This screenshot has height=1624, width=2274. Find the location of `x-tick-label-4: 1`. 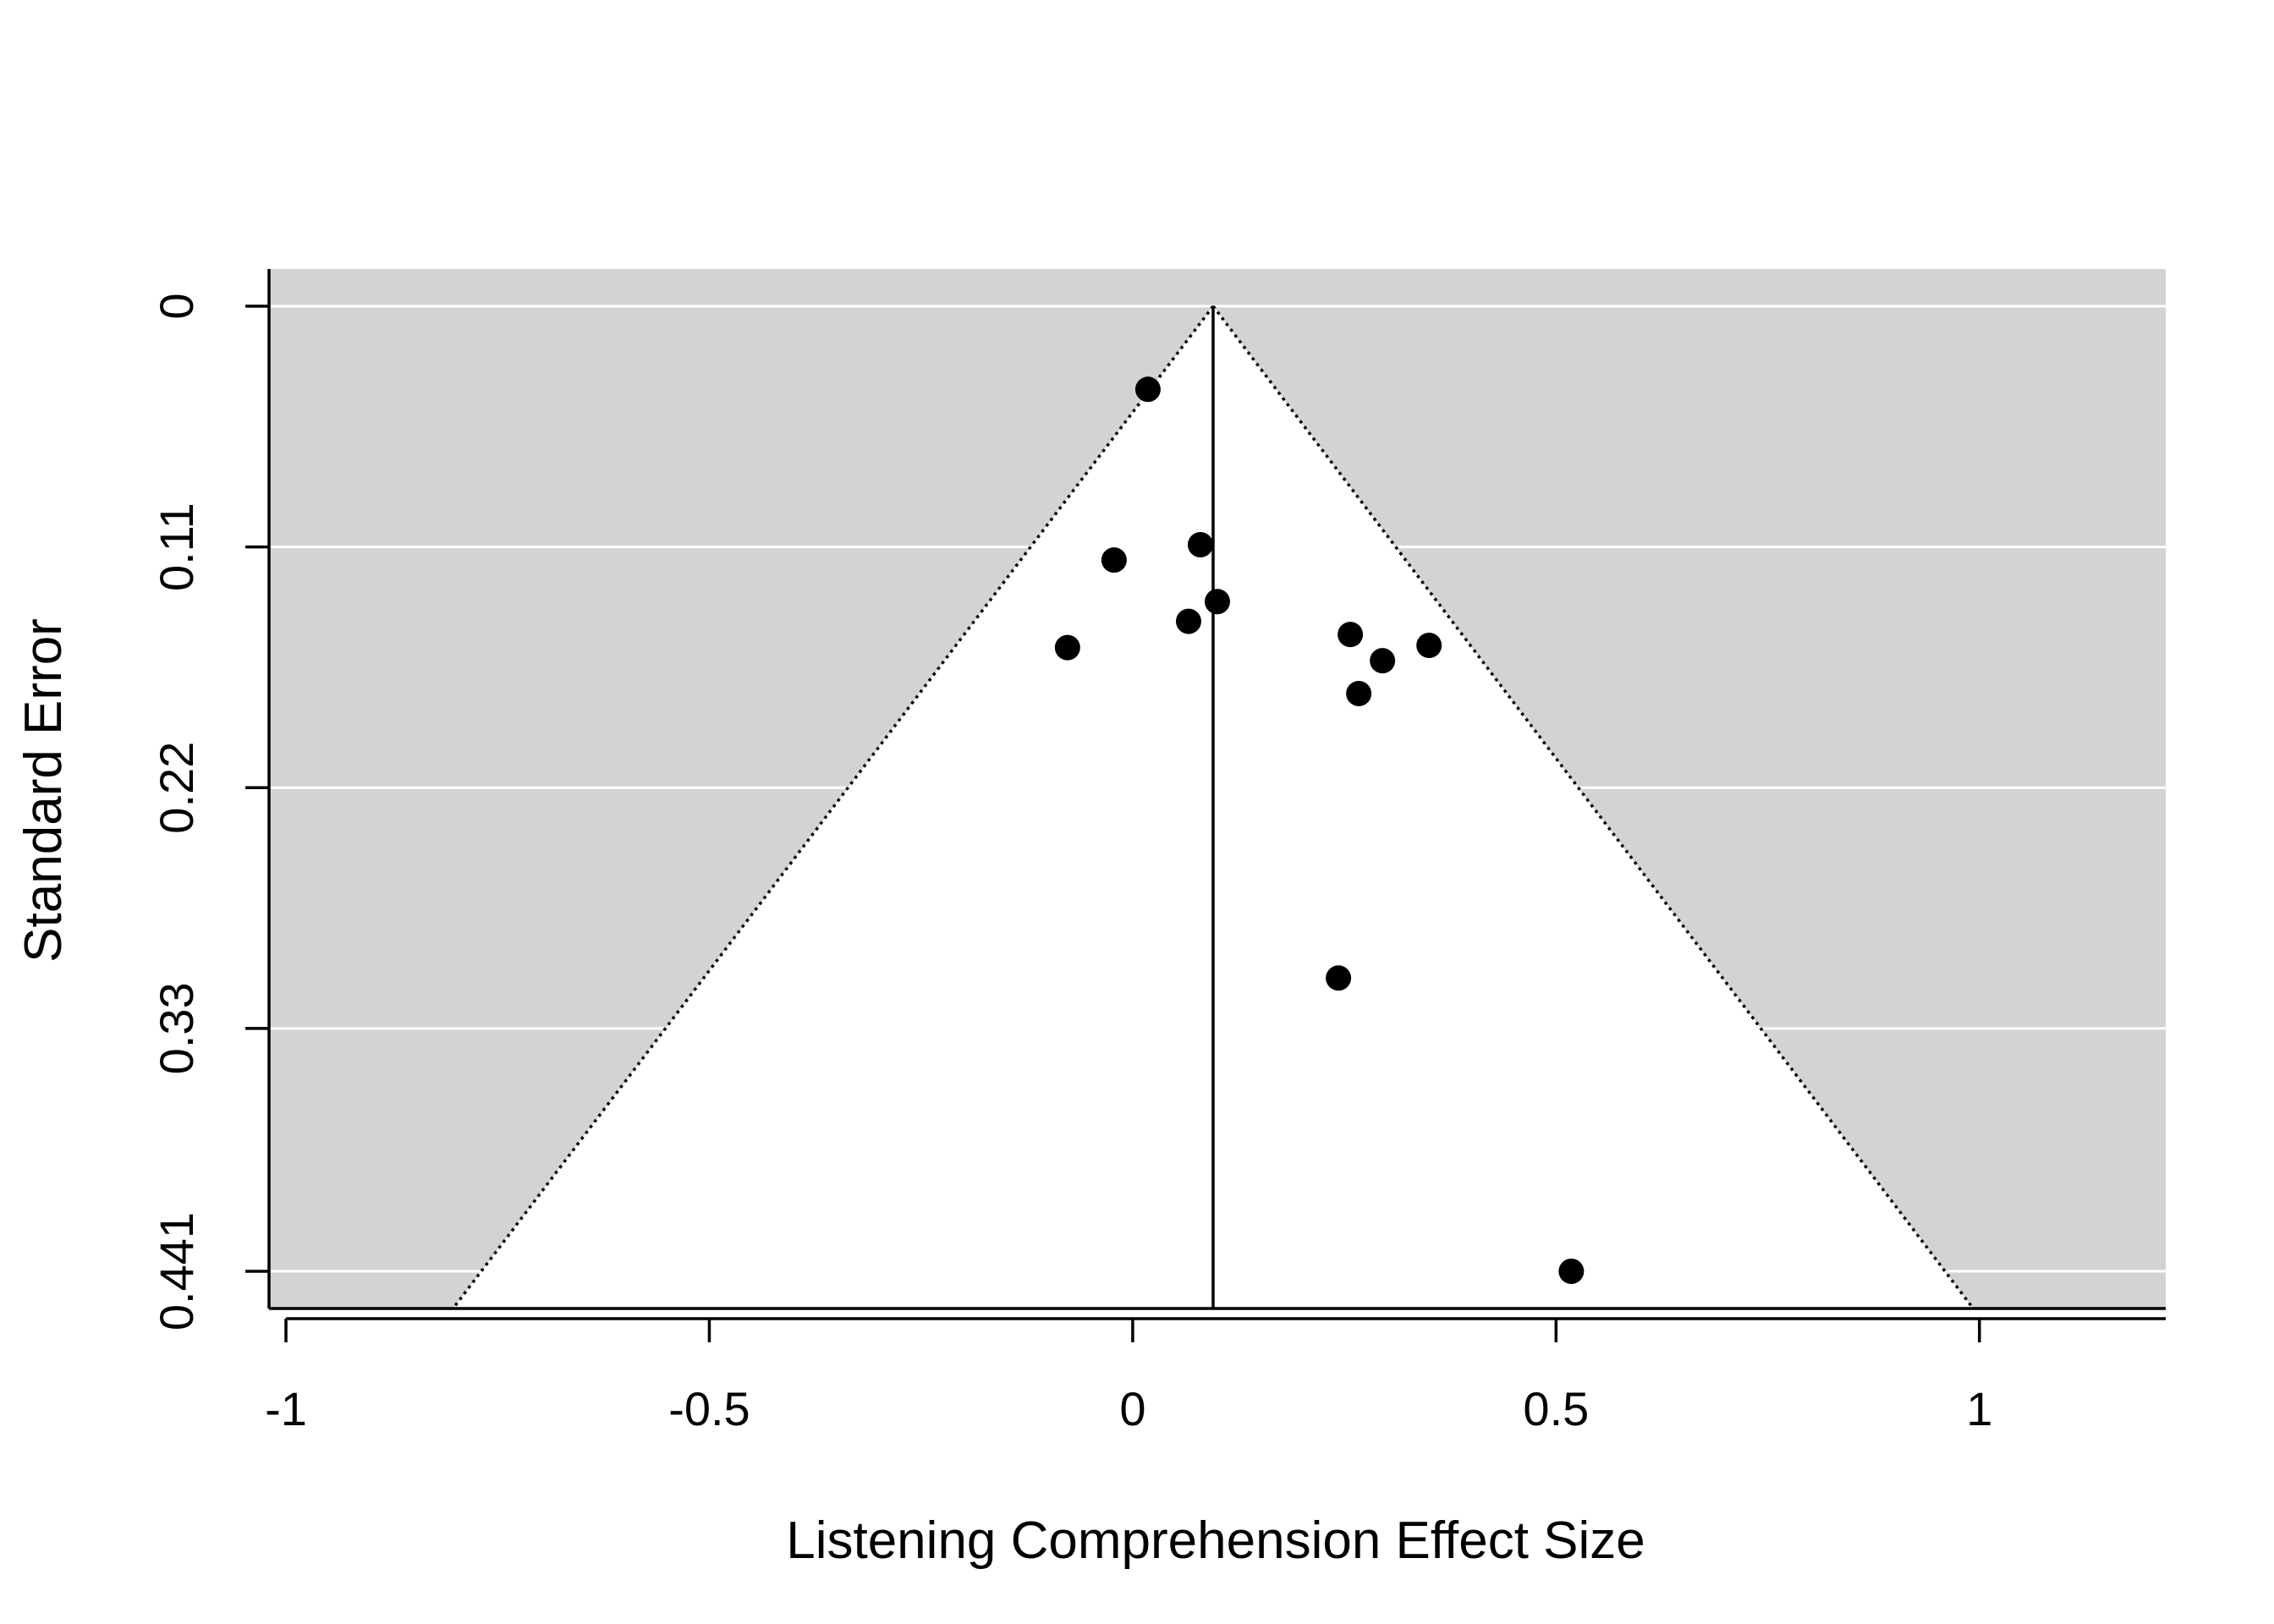

x-tick-label-4: 1 is located at coordinates (1979, 1408).